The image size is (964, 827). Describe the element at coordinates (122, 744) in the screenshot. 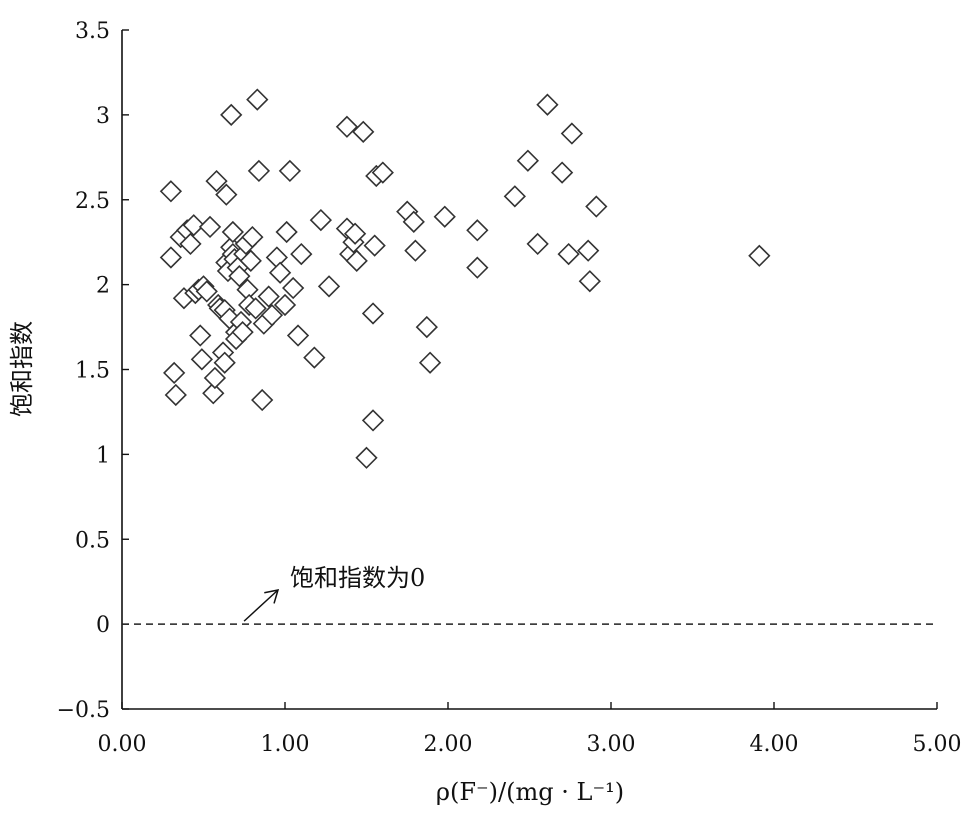

I see `x-tick-label: 0.00` at that location.